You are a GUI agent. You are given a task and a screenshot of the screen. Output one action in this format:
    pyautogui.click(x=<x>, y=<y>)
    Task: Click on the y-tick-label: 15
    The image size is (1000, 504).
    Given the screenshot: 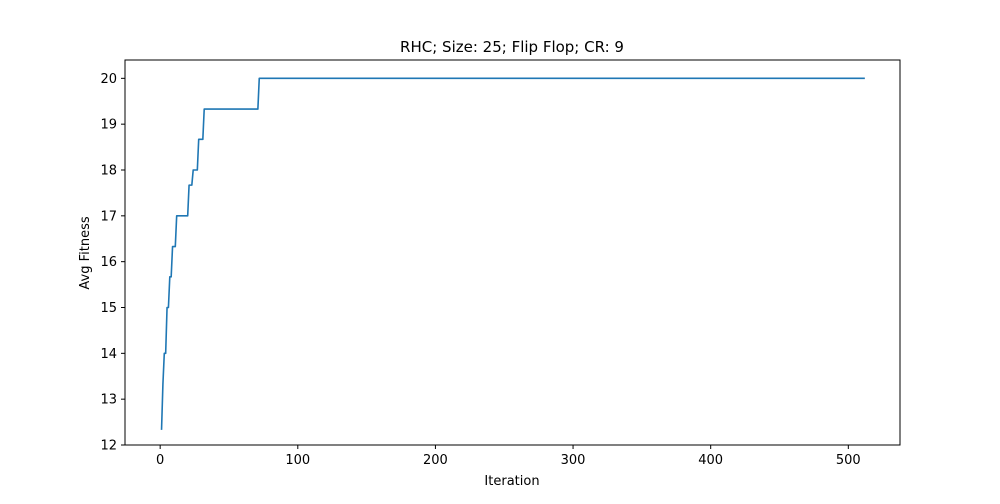 What is the action you would take?
    pyautogui.click(x=108, y=308)
    